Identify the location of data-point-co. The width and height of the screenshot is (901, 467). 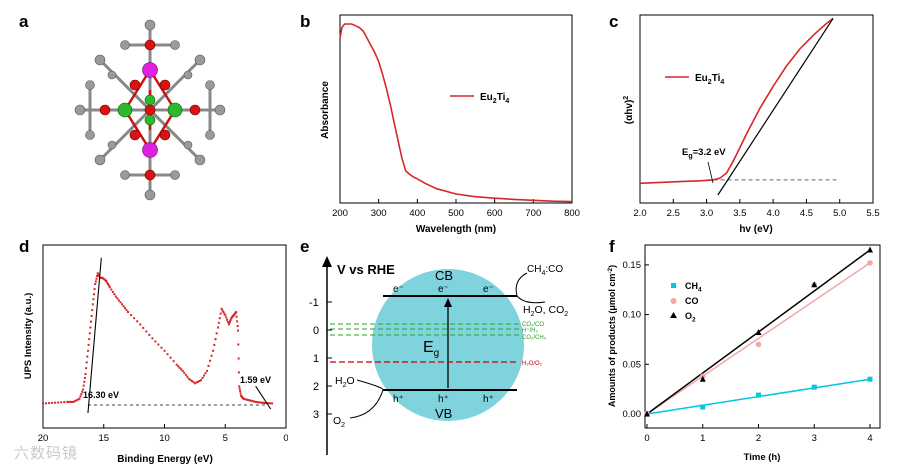
(870, 263).